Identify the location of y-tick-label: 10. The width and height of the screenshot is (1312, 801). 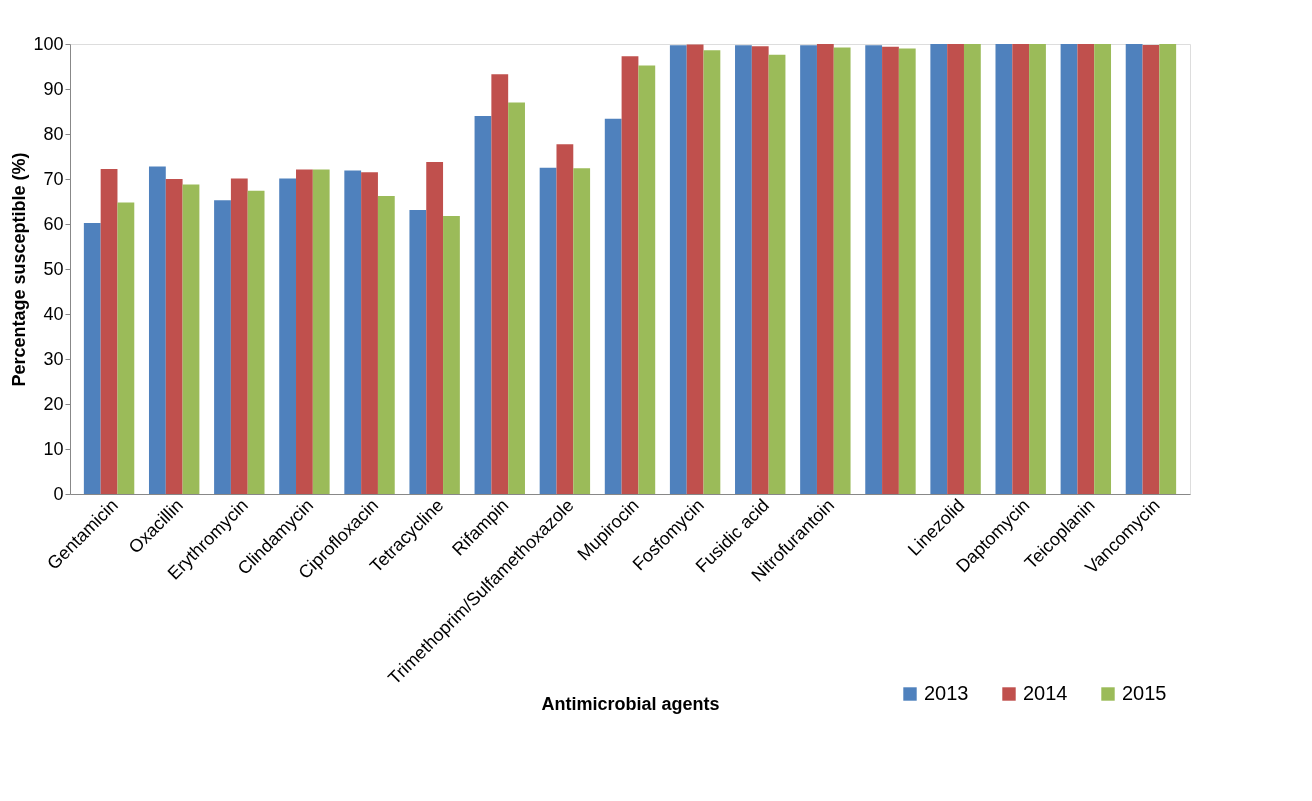
(53, 448).